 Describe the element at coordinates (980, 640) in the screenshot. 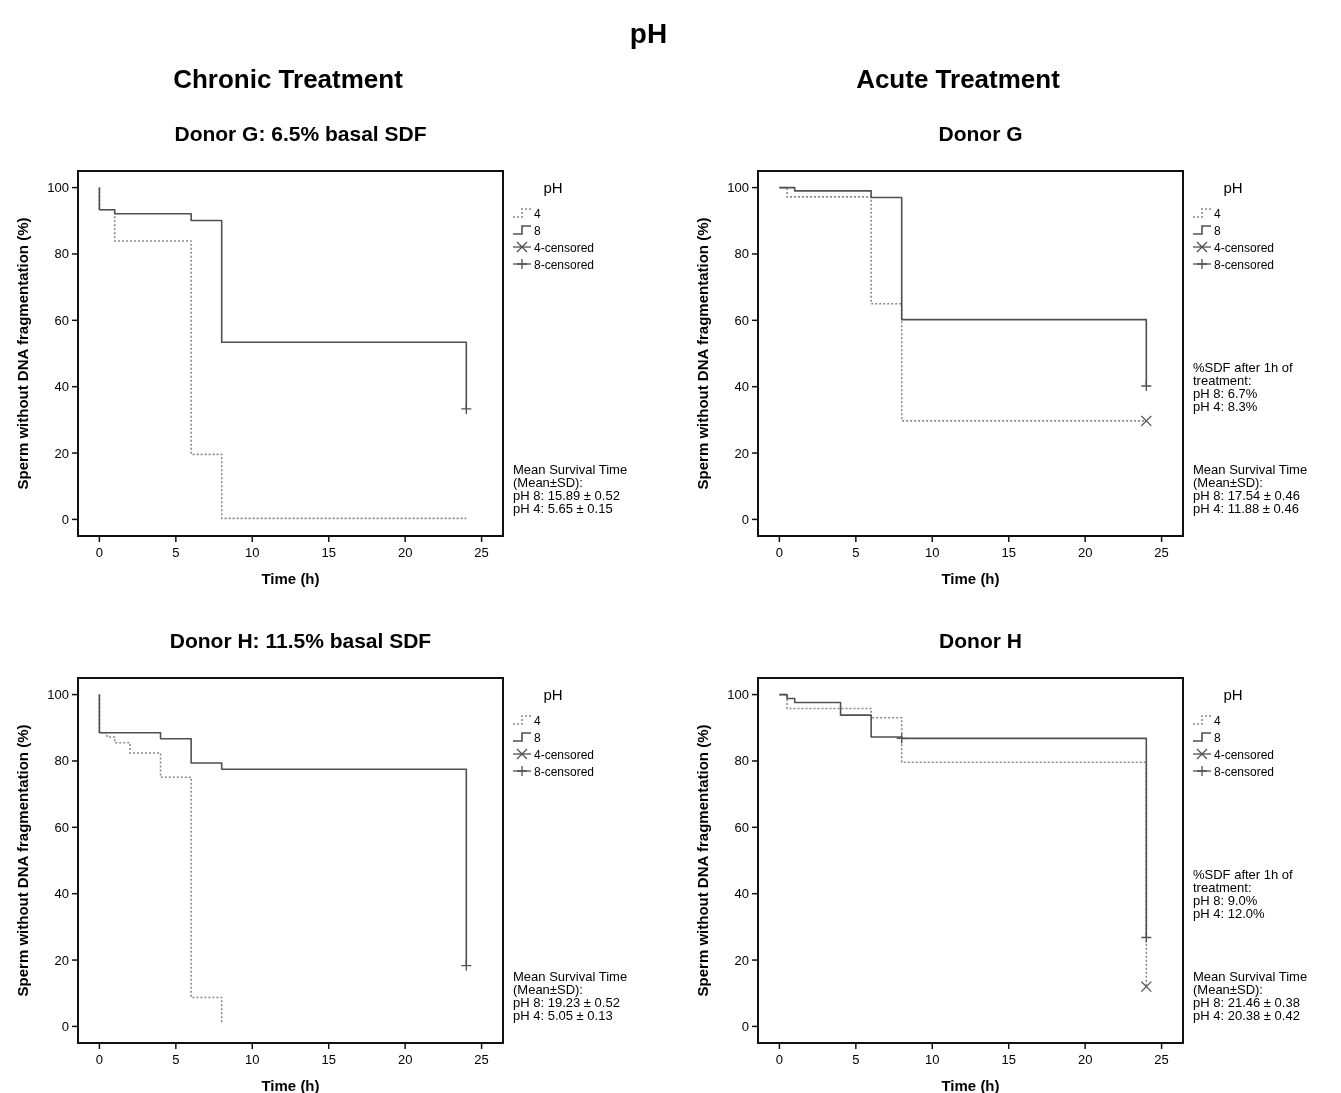

I see `chart-title: Donor H` at that location.